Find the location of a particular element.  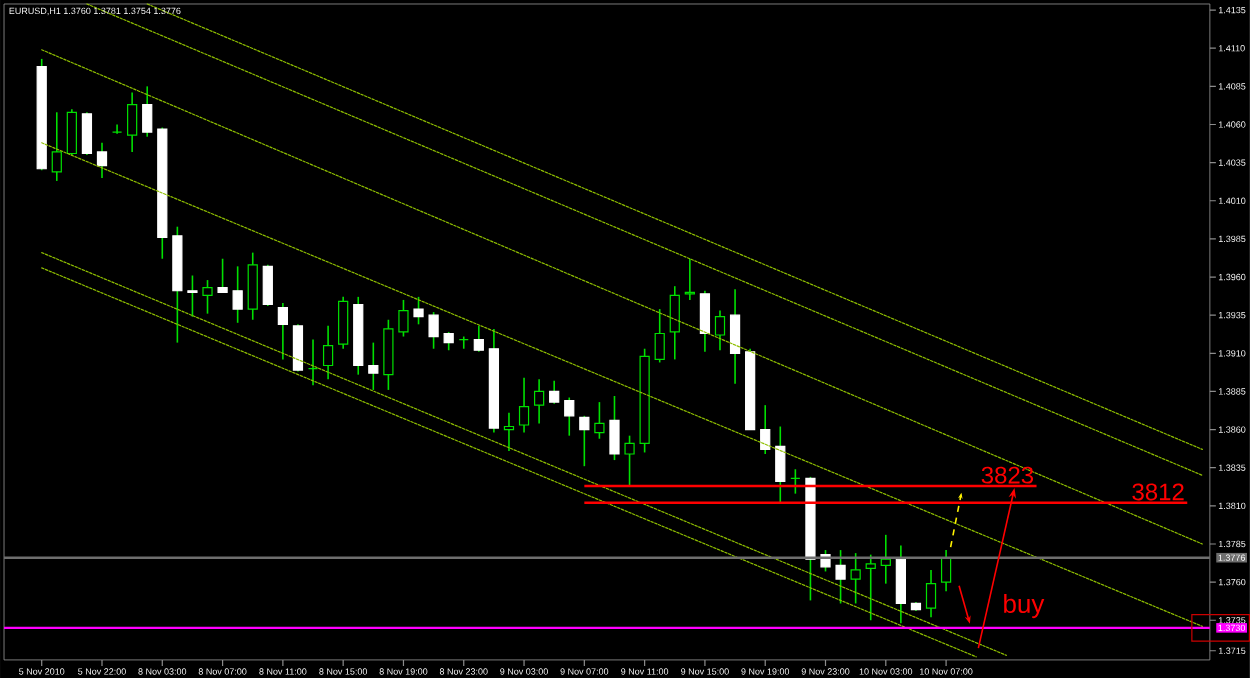

series-label: 3812 is located at coordinates (1158, 492).